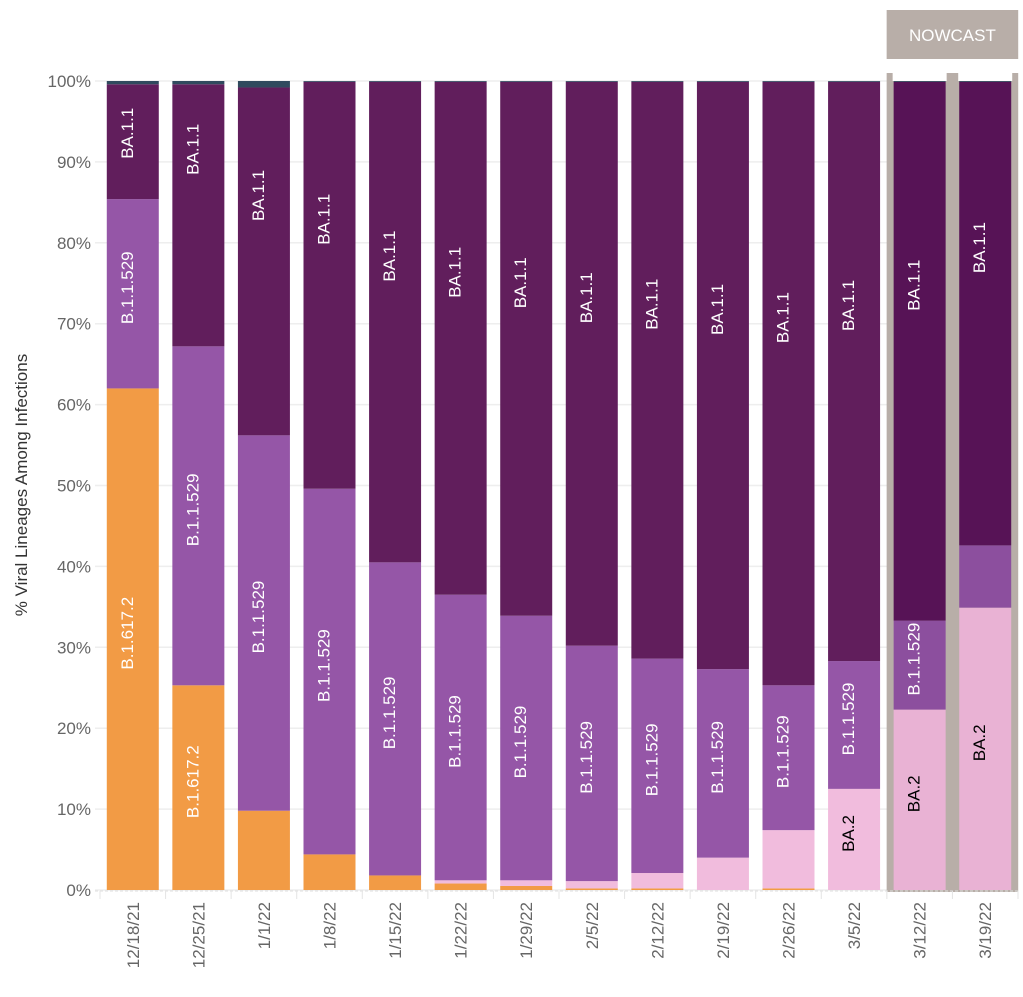 This screenshot has height=997, width=1023. Describe the element at coordinates (78, 890) in the screenshot. I see `y-tick-label: 0%` at that location.